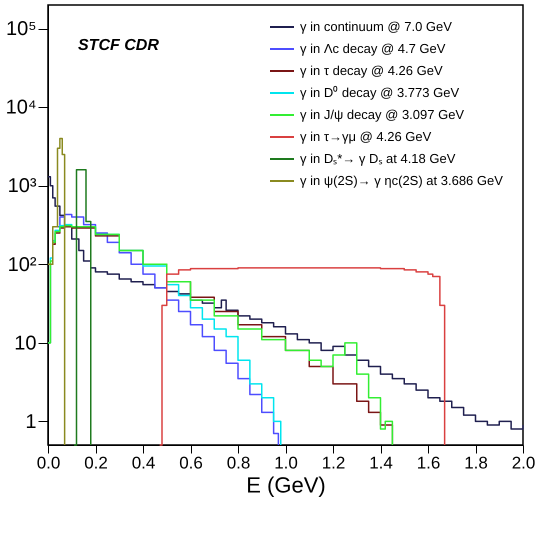 The height and width of the screenshot is (535, 552). Describe the element at coordinates (334, 463) in the screenshot. I see `x-tick-label: 1.2` at that location.